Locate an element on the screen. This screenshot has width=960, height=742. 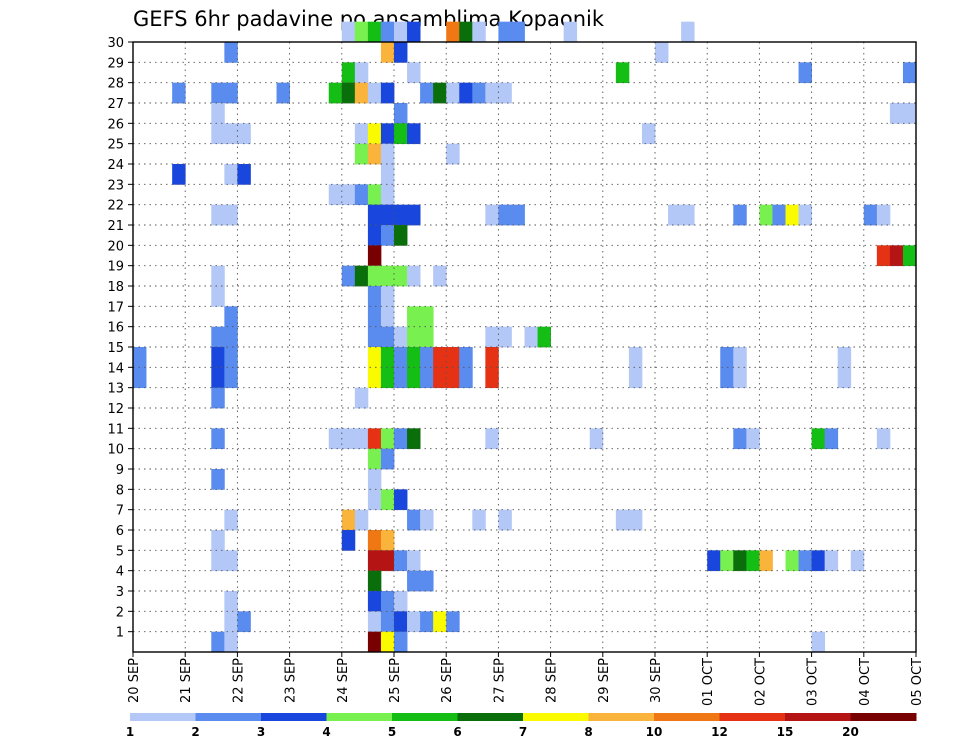
y-tick-label: 14 is located at coordinates (115, 368).